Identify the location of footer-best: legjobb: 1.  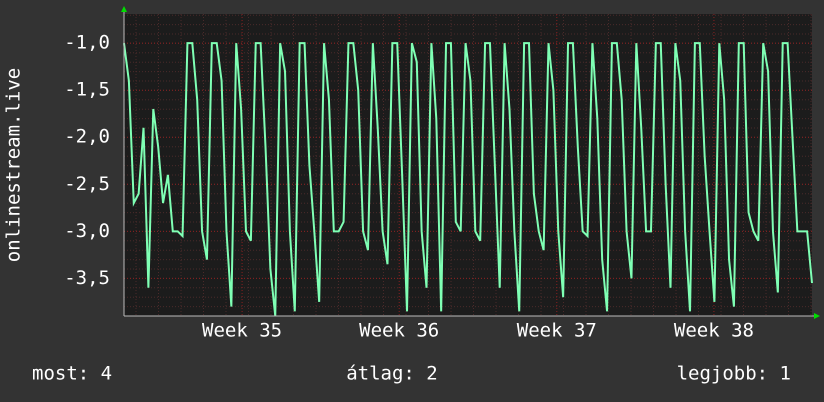
(734, 374).